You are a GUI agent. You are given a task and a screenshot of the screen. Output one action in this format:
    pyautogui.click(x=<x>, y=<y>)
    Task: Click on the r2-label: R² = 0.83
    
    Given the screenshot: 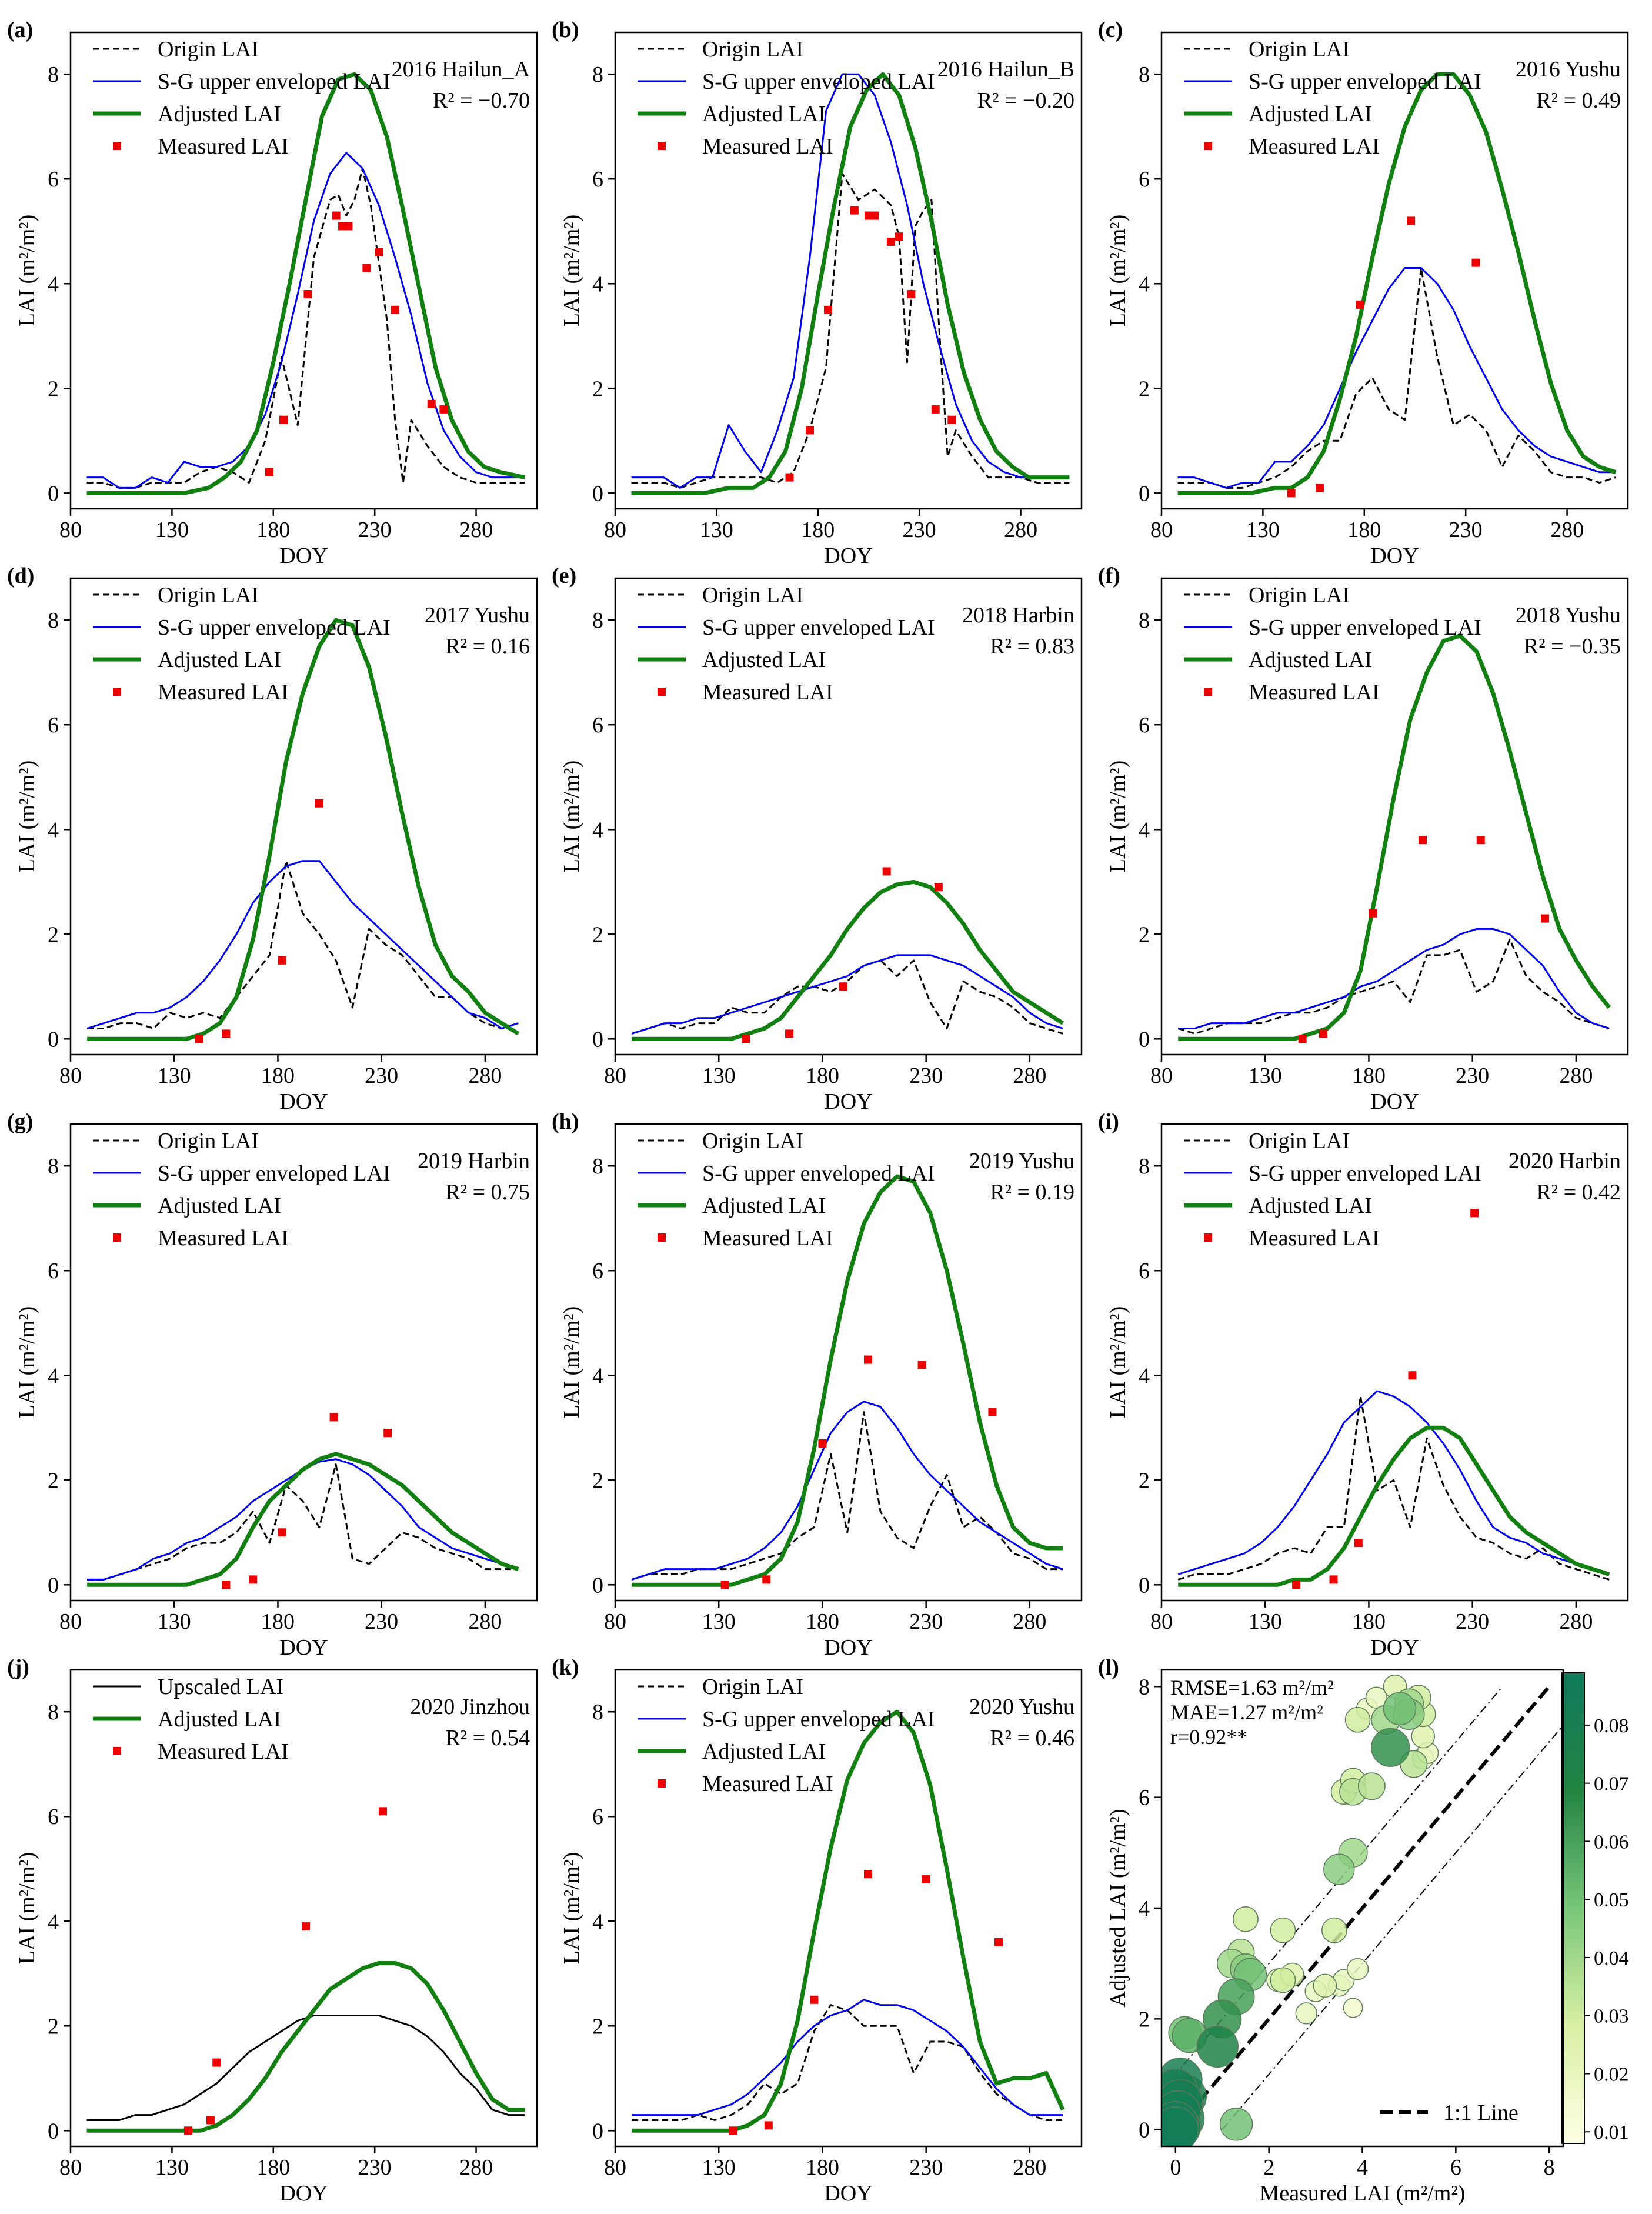 What is the action you would take?
    pyautogui.click(x=1032, y=647)
    